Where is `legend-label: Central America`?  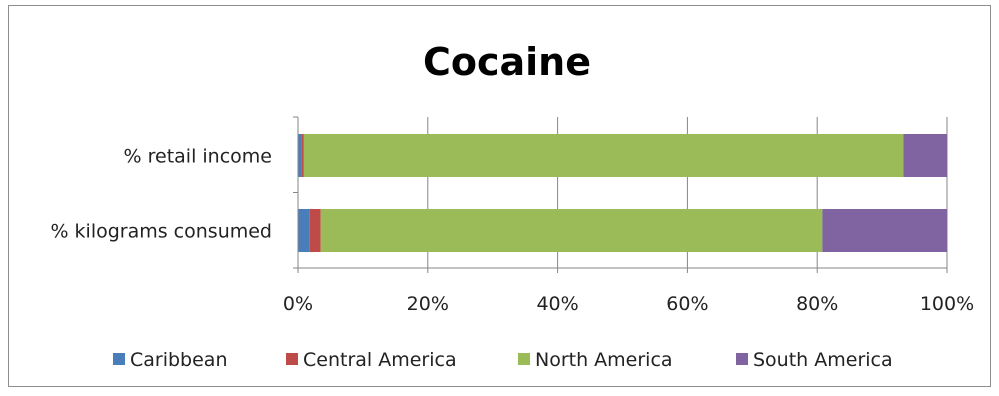 legend-label: Central America is located at coordinates (380, 360).